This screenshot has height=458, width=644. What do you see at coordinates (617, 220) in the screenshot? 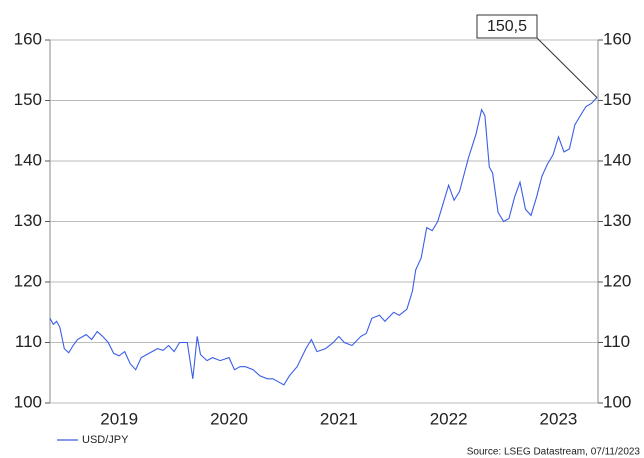
I see `y2-tick-label: 130` at bounding box center [617, 220].